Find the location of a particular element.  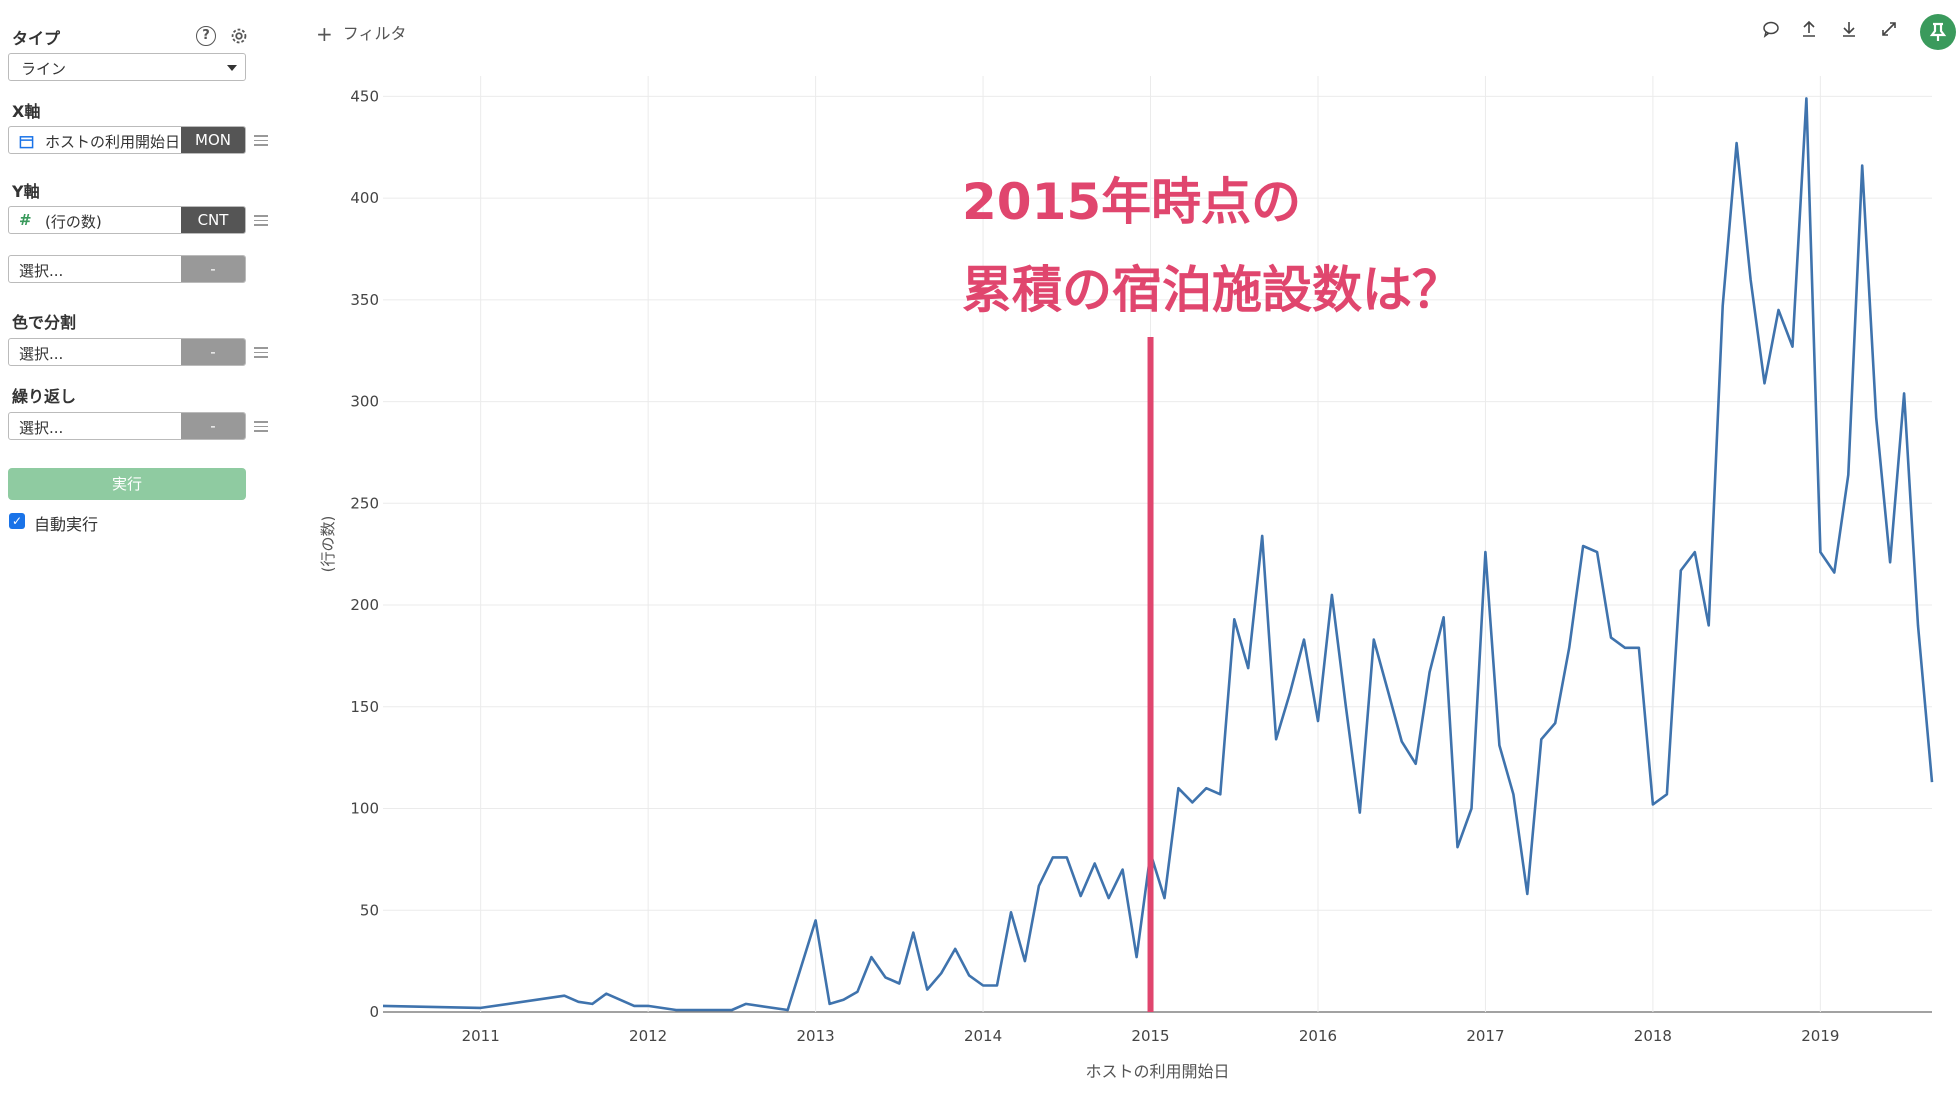

x-agg-button: MON is located at coordinates (213, 140).